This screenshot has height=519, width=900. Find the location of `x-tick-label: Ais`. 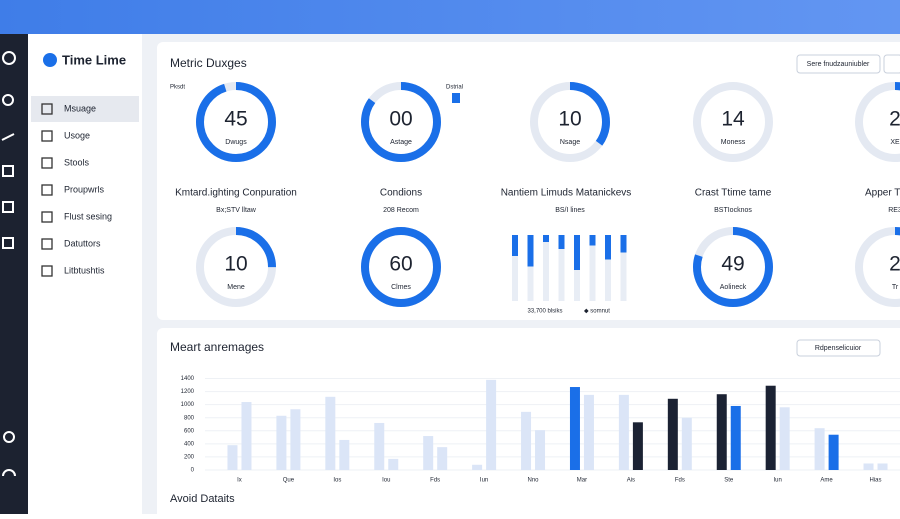

x-tick-label: Ais is located at coordinates (631, 481).